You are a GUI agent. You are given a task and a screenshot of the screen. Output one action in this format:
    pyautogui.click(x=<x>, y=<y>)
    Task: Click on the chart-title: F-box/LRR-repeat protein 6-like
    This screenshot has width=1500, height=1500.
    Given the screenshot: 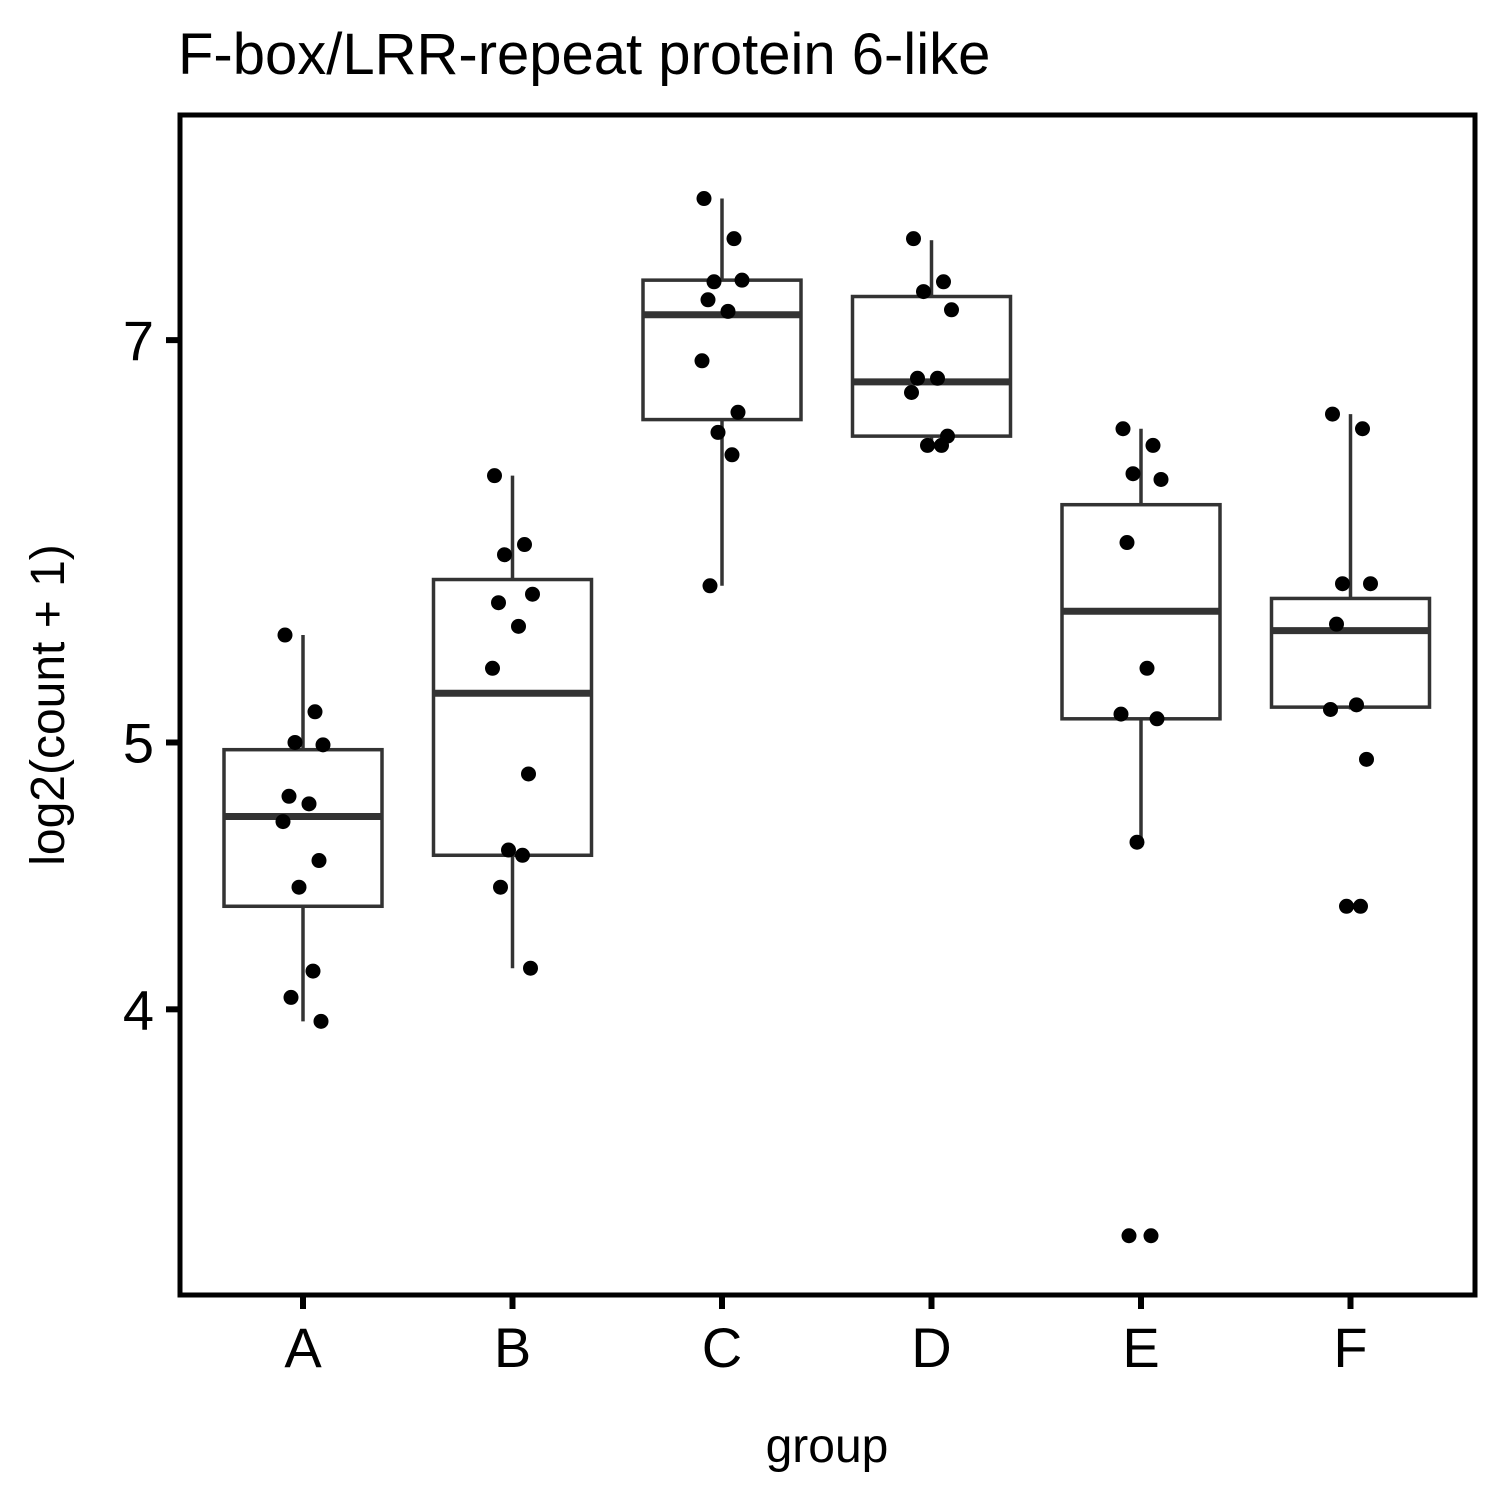 What is the action you would take?
    pyautogui.click(x=584, y=54)
    